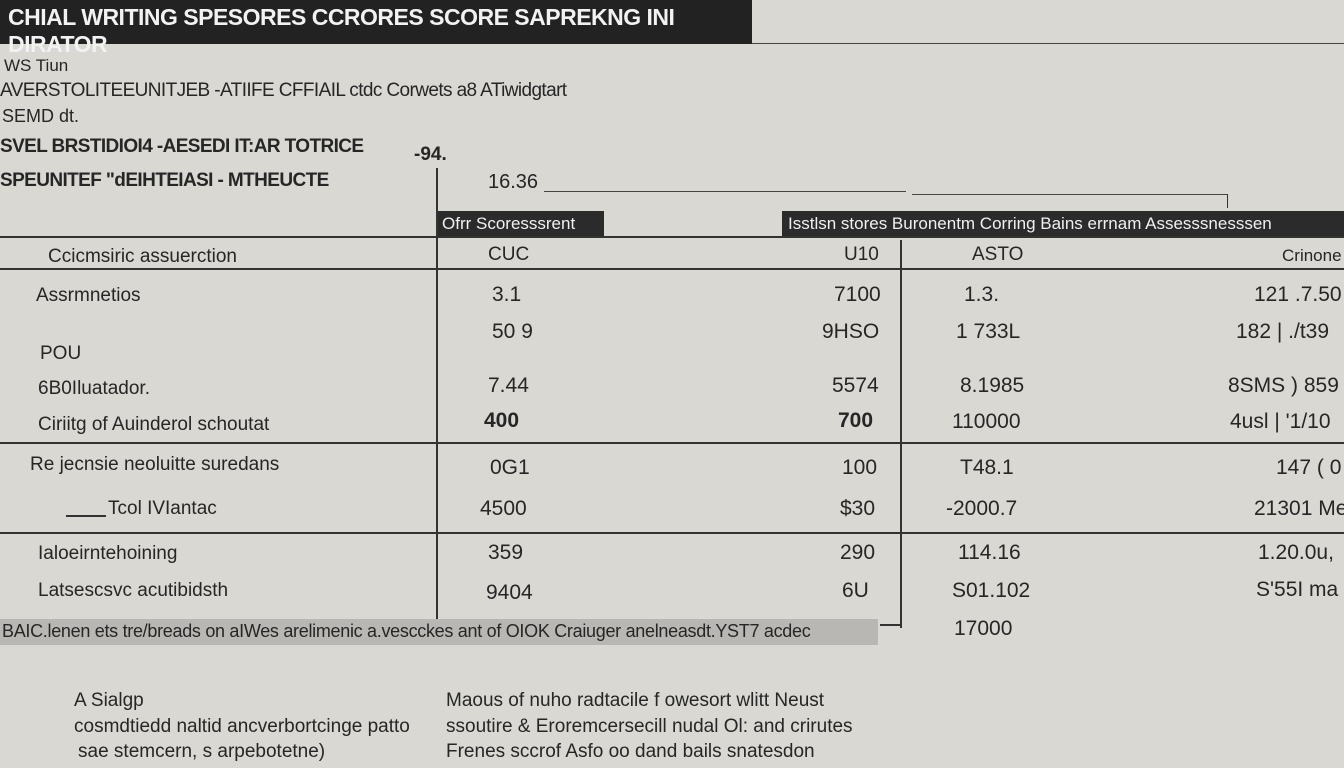 The width and height of the screenshot is (1344, 768). What do you see at coordinates (1296, 552) in the screenshot?
I see `table-cell: 1.20.0u,` at bounding box center [1296, 552].